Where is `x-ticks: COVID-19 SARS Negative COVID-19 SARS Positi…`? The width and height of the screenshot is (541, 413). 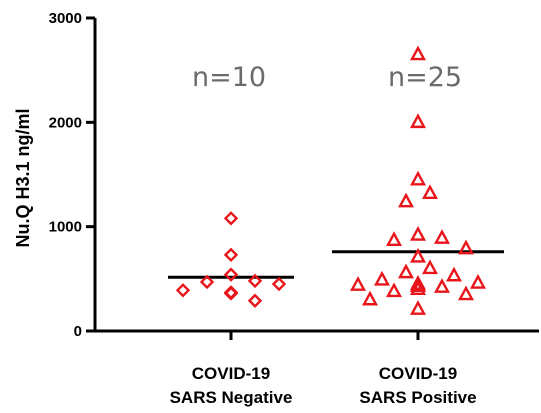 x-ticks: COVID-19 SARS Negative COVID-19 SARS Positi… is located at coordinates (323, 369).